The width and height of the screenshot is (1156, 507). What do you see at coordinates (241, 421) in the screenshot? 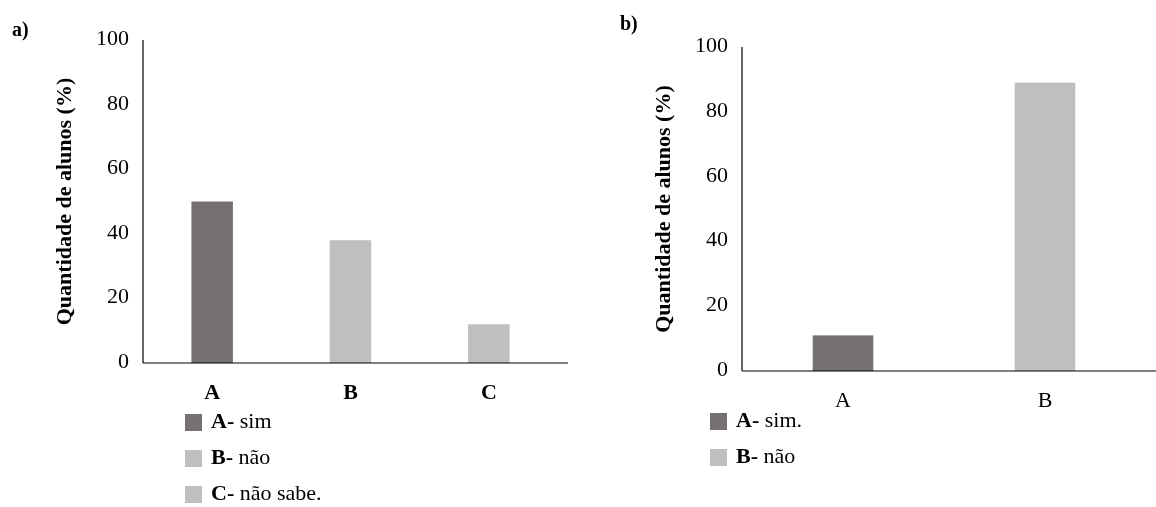
I see `legend-label: A- sim` at bounding box center [241, 421].